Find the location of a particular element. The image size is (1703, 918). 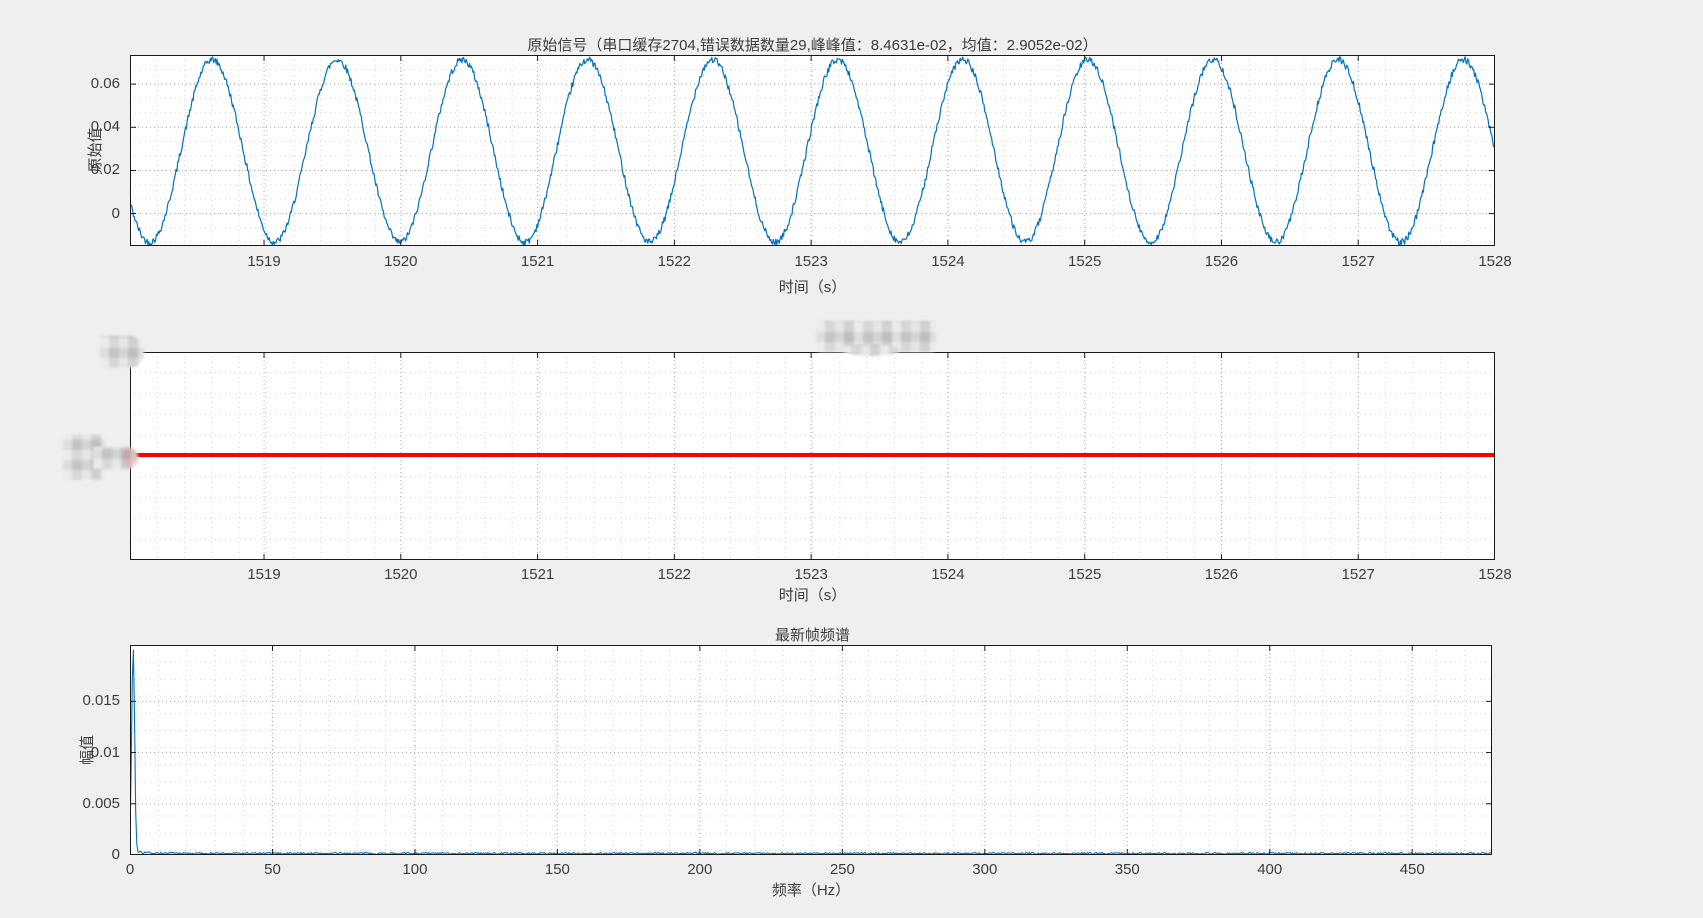

x-tick-label: 150 is located at coordinates (557, 869).